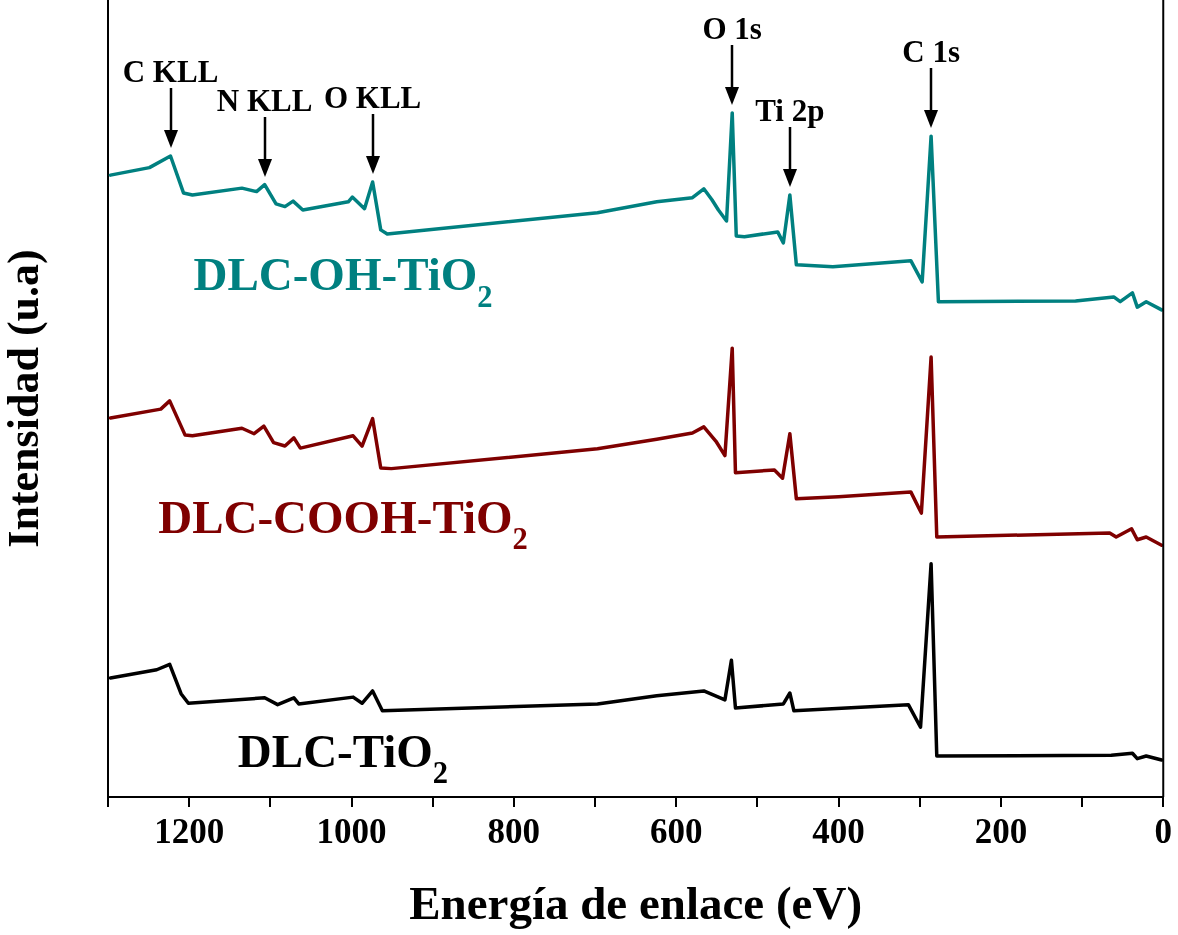 This screenshot has height=935, width=1178. What do you see at coordinates (676, 832) in the screenshot?
I see `x-tick-label: 600` at bounding box center [676, 832].